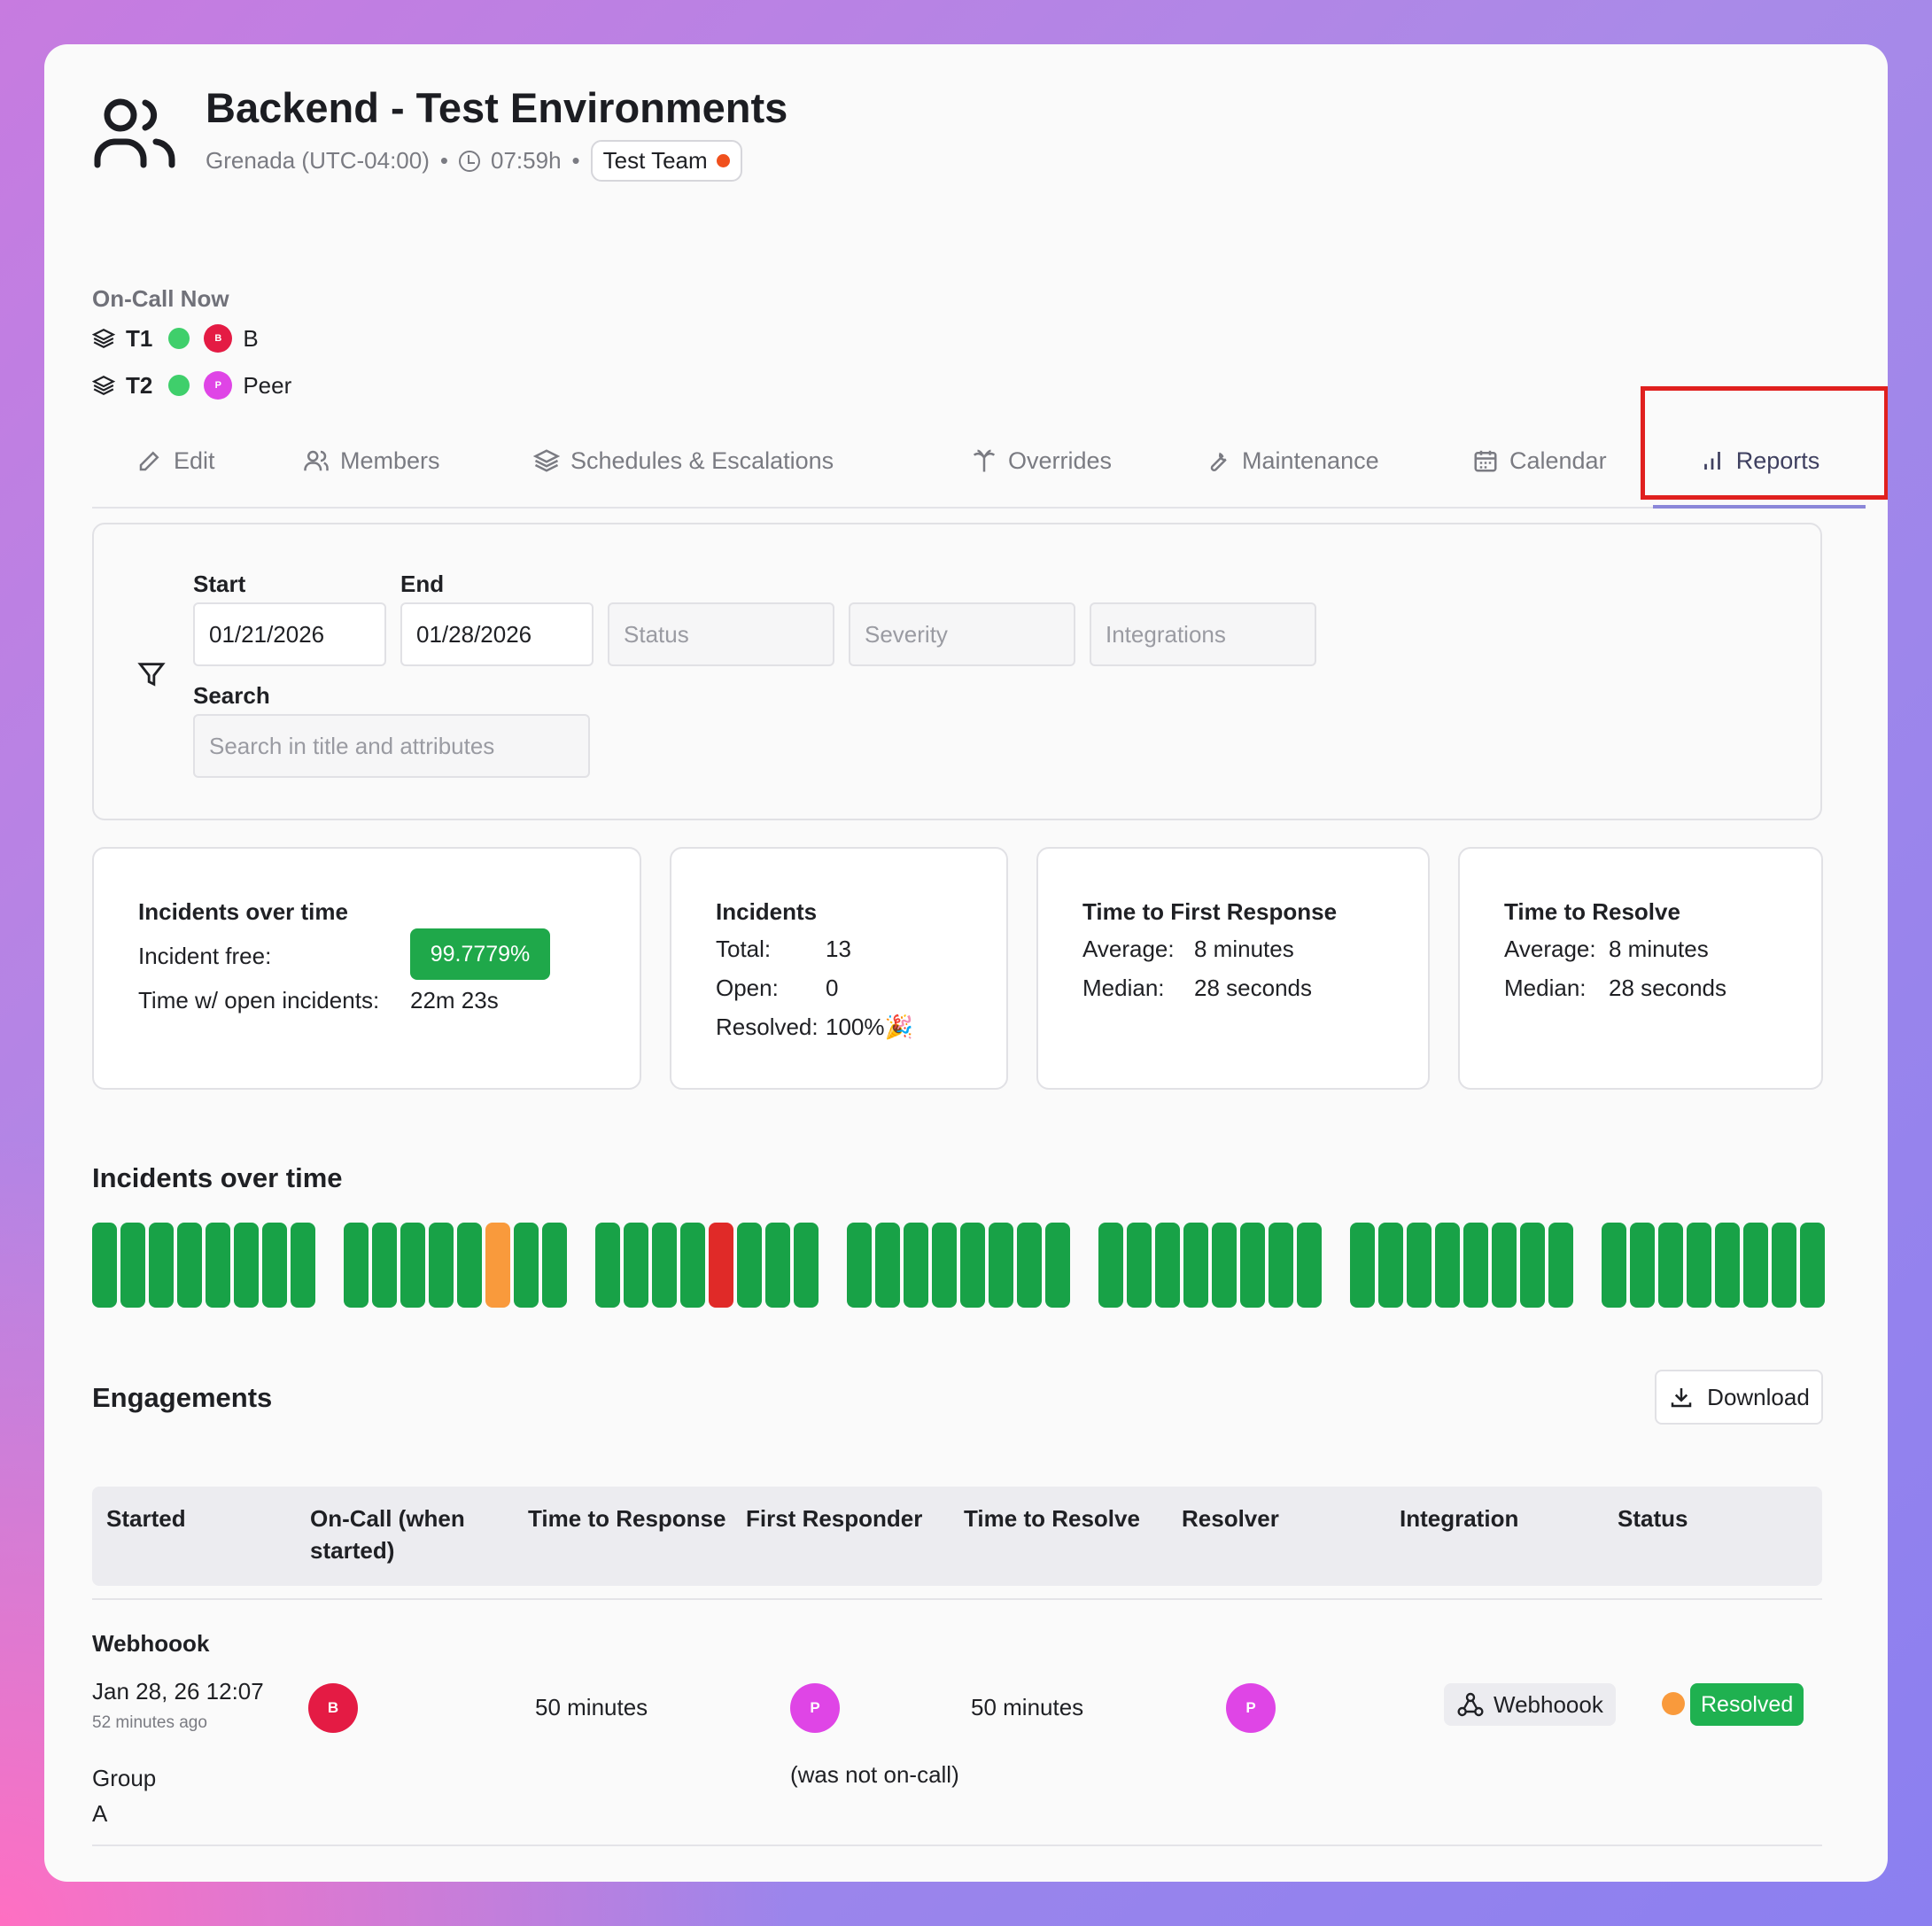 This screenshot has width=1932, height=1926. I want to click on download-icon, so click(1681, 1398).